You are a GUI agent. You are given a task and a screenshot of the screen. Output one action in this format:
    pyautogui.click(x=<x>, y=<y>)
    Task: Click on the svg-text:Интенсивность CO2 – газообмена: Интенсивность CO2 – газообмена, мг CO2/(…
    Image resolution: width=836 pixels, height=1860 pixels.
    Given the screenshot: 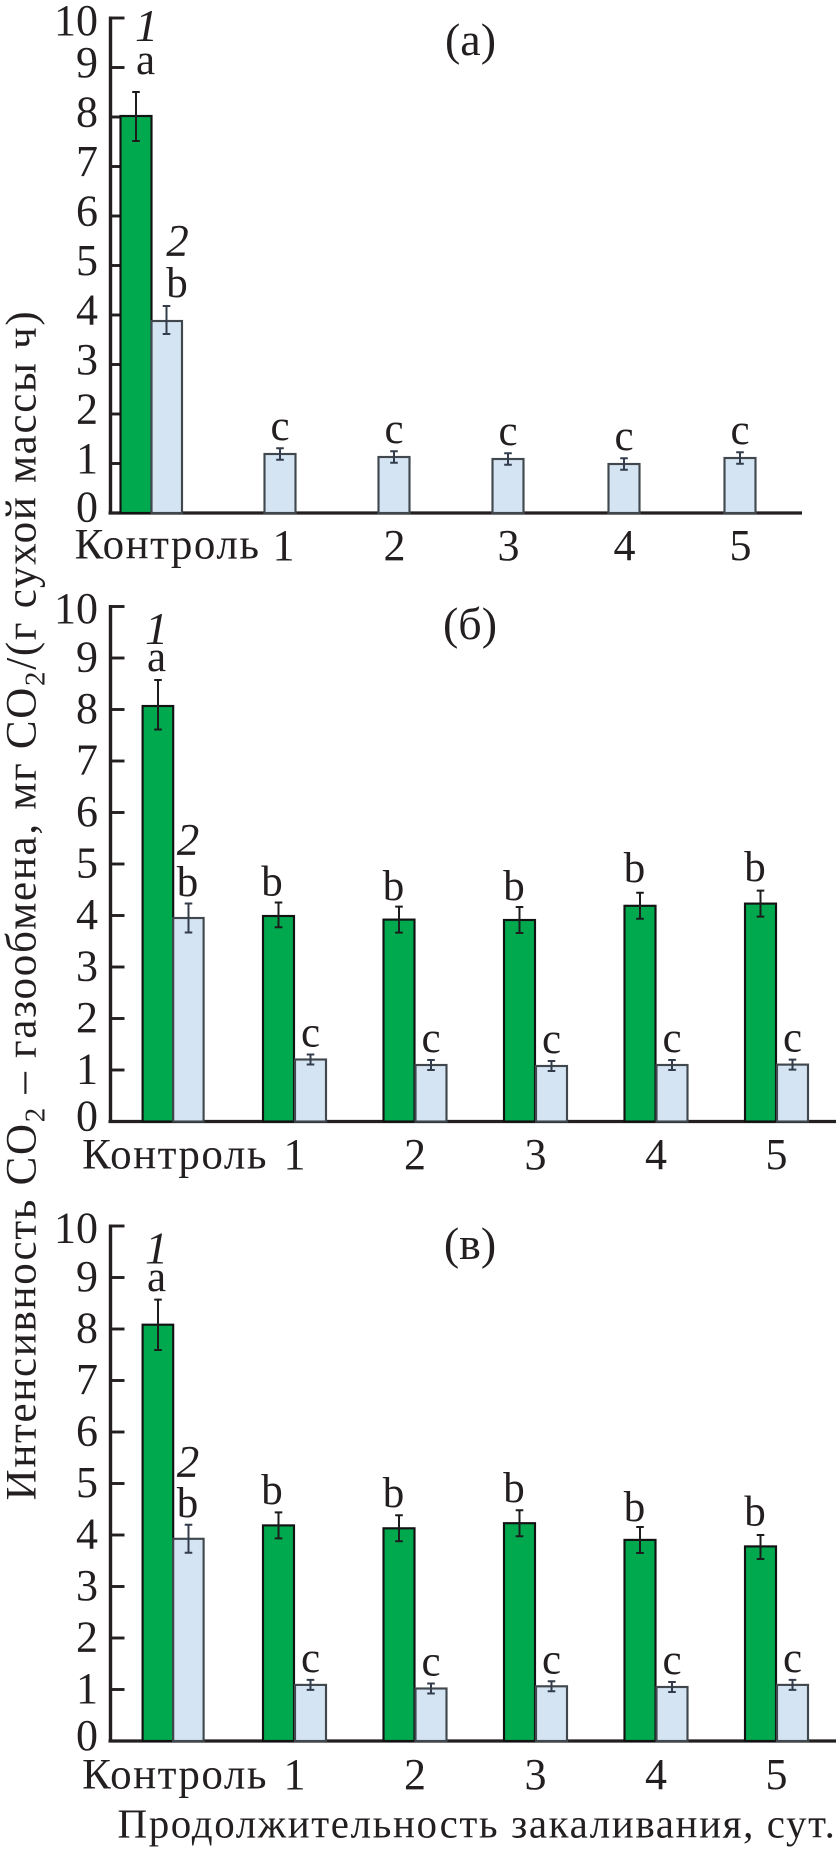 What is the action you would take?
    pyautogui.click(x=26, y=905)
    